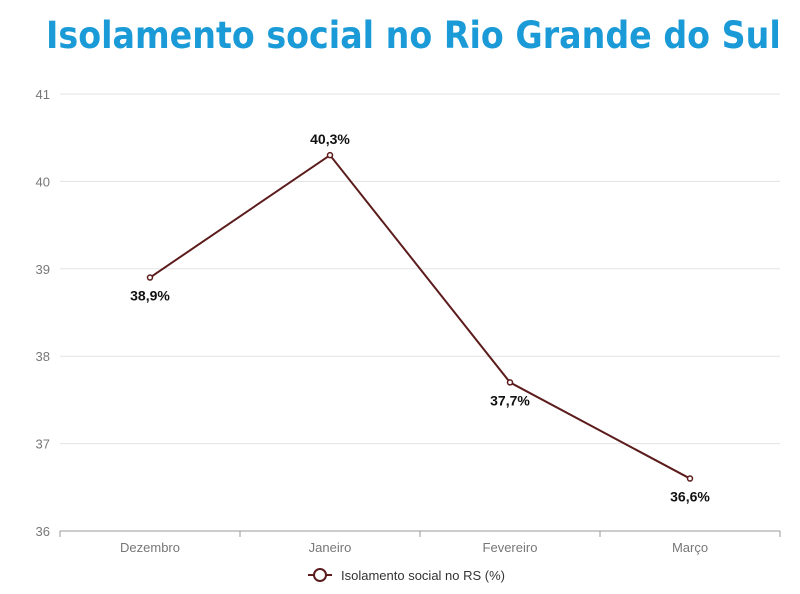 The width and height of the screenshot is (800, 594). What do you see at coordinates (423, 575) in the screenshot?
I see `legend-label: Isolamento social no RS (%)` at bounding box center [423, 575].